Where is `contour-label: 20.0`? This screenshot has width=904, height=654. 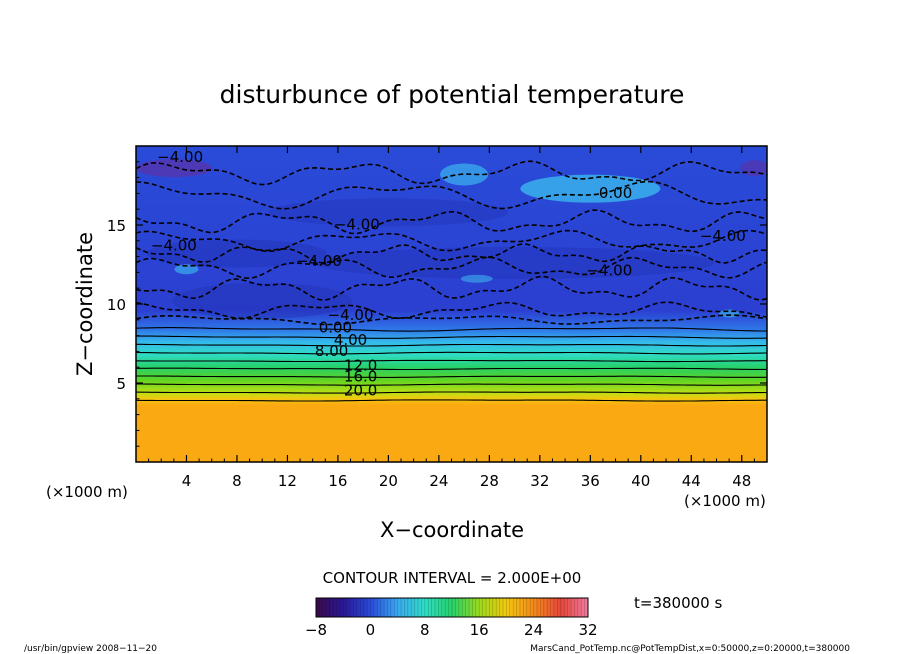 contour-label: 20.0 is located at coordinates (360, 391).